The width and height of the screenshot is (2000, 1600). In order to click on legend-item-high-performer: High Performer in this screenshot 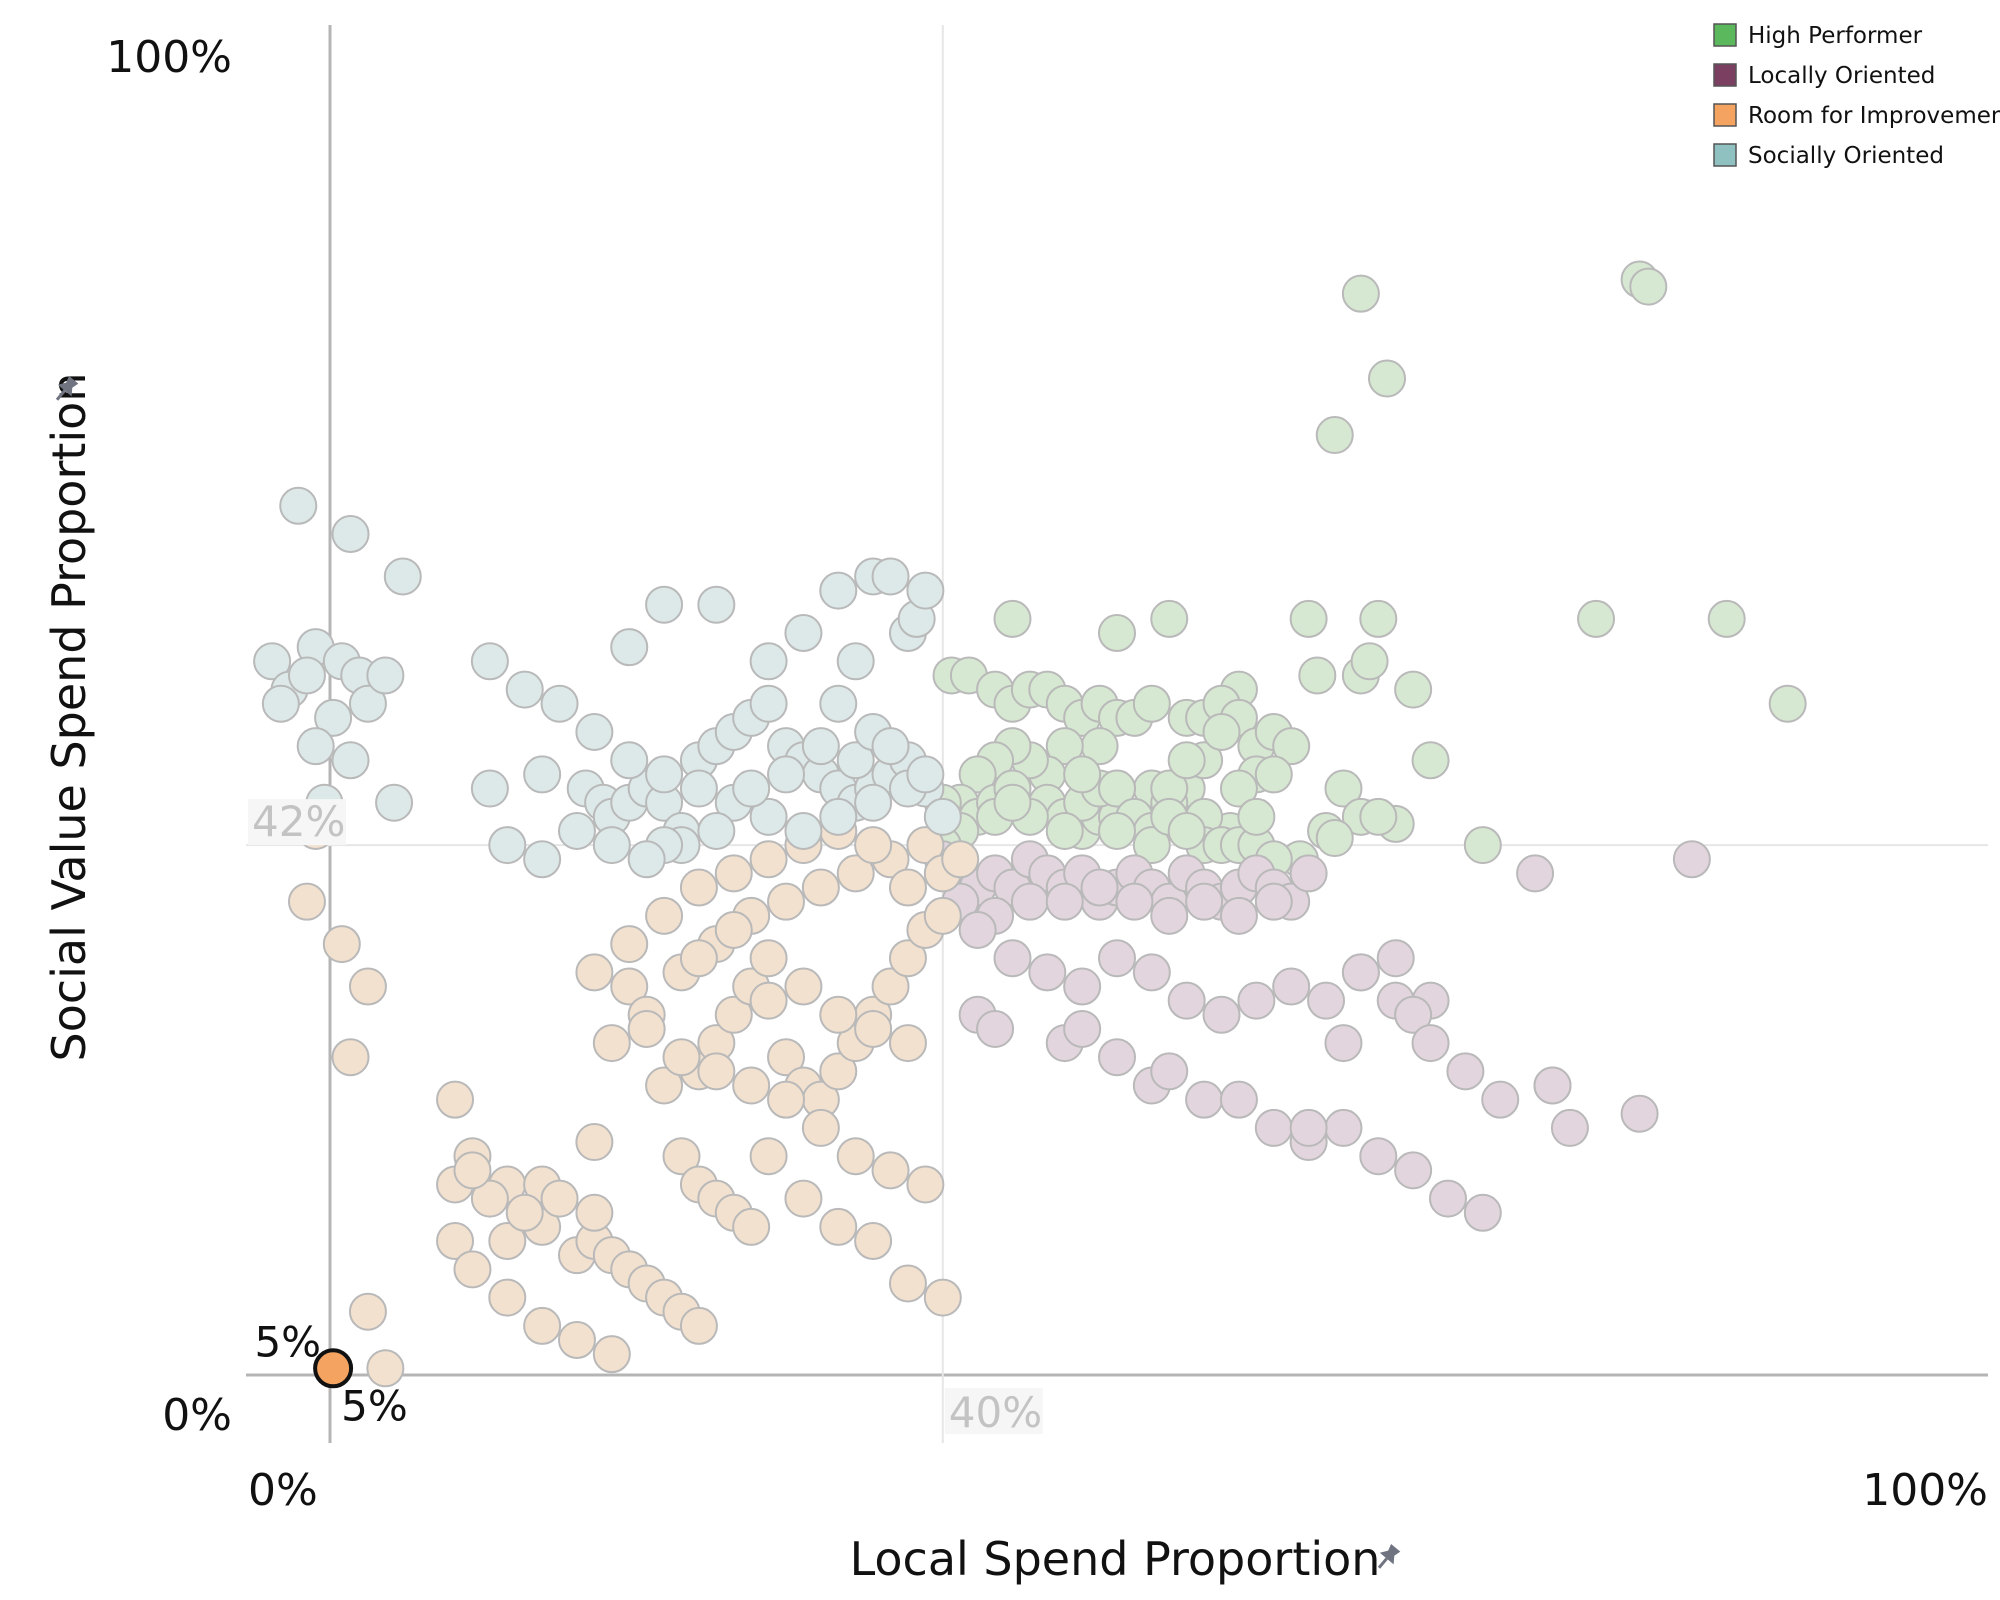, I will do `click(1818, 36)`.